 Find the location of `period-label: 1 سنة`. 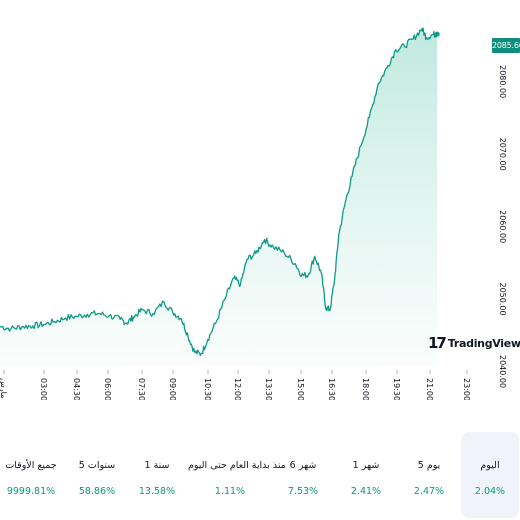

period-label: 1 سنة is located at coordinates (157, 465).